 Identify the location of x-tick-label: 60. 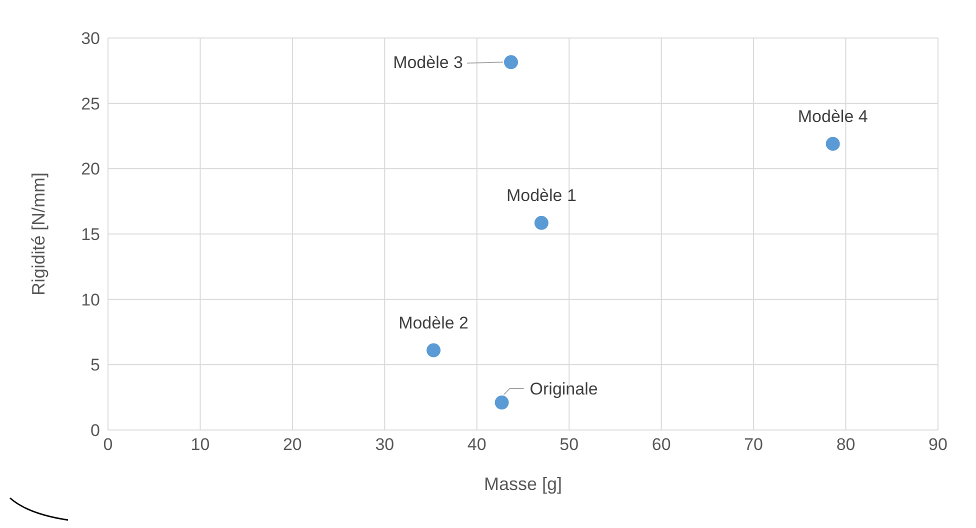
(661, 444).